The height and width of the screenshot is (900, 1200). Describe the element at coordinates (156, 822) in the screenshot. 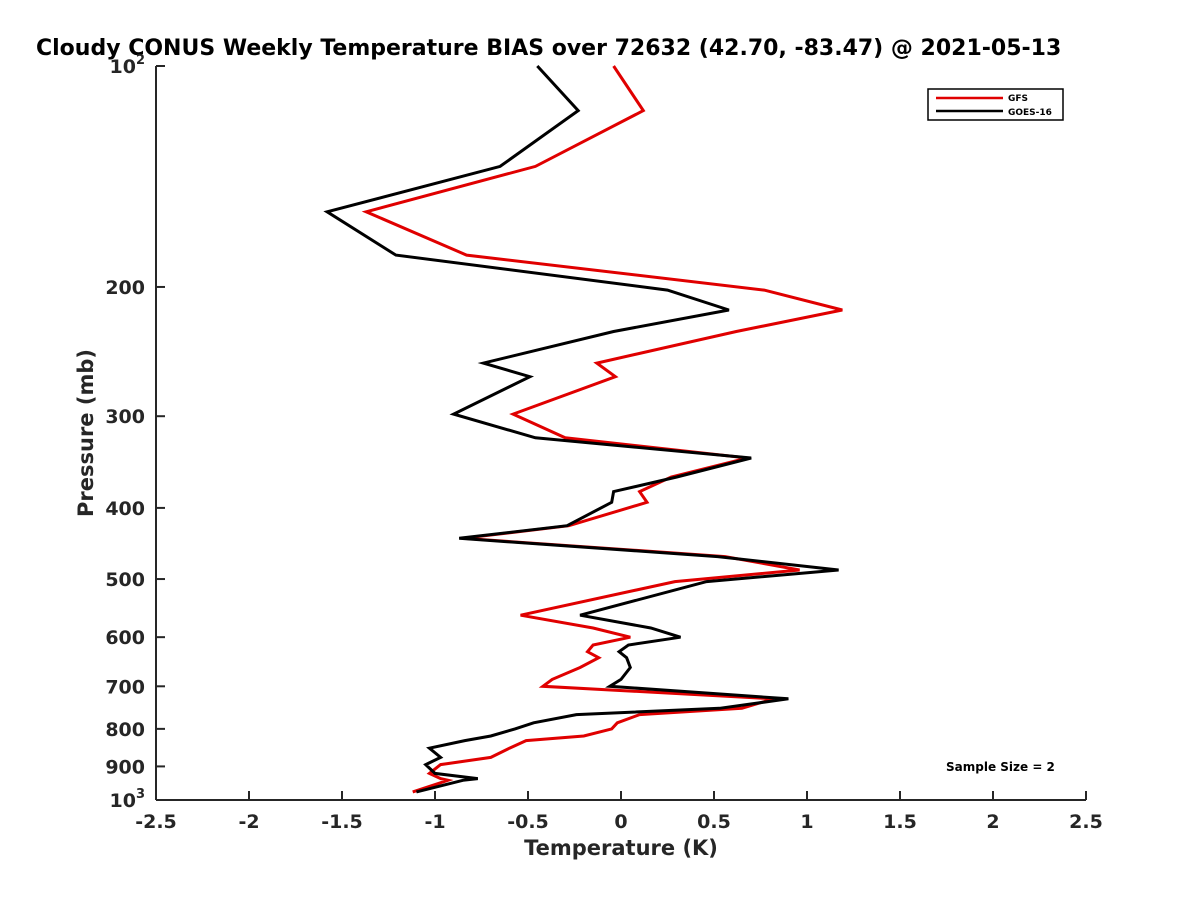

I see `x-tick-label: -2.5` at that location.